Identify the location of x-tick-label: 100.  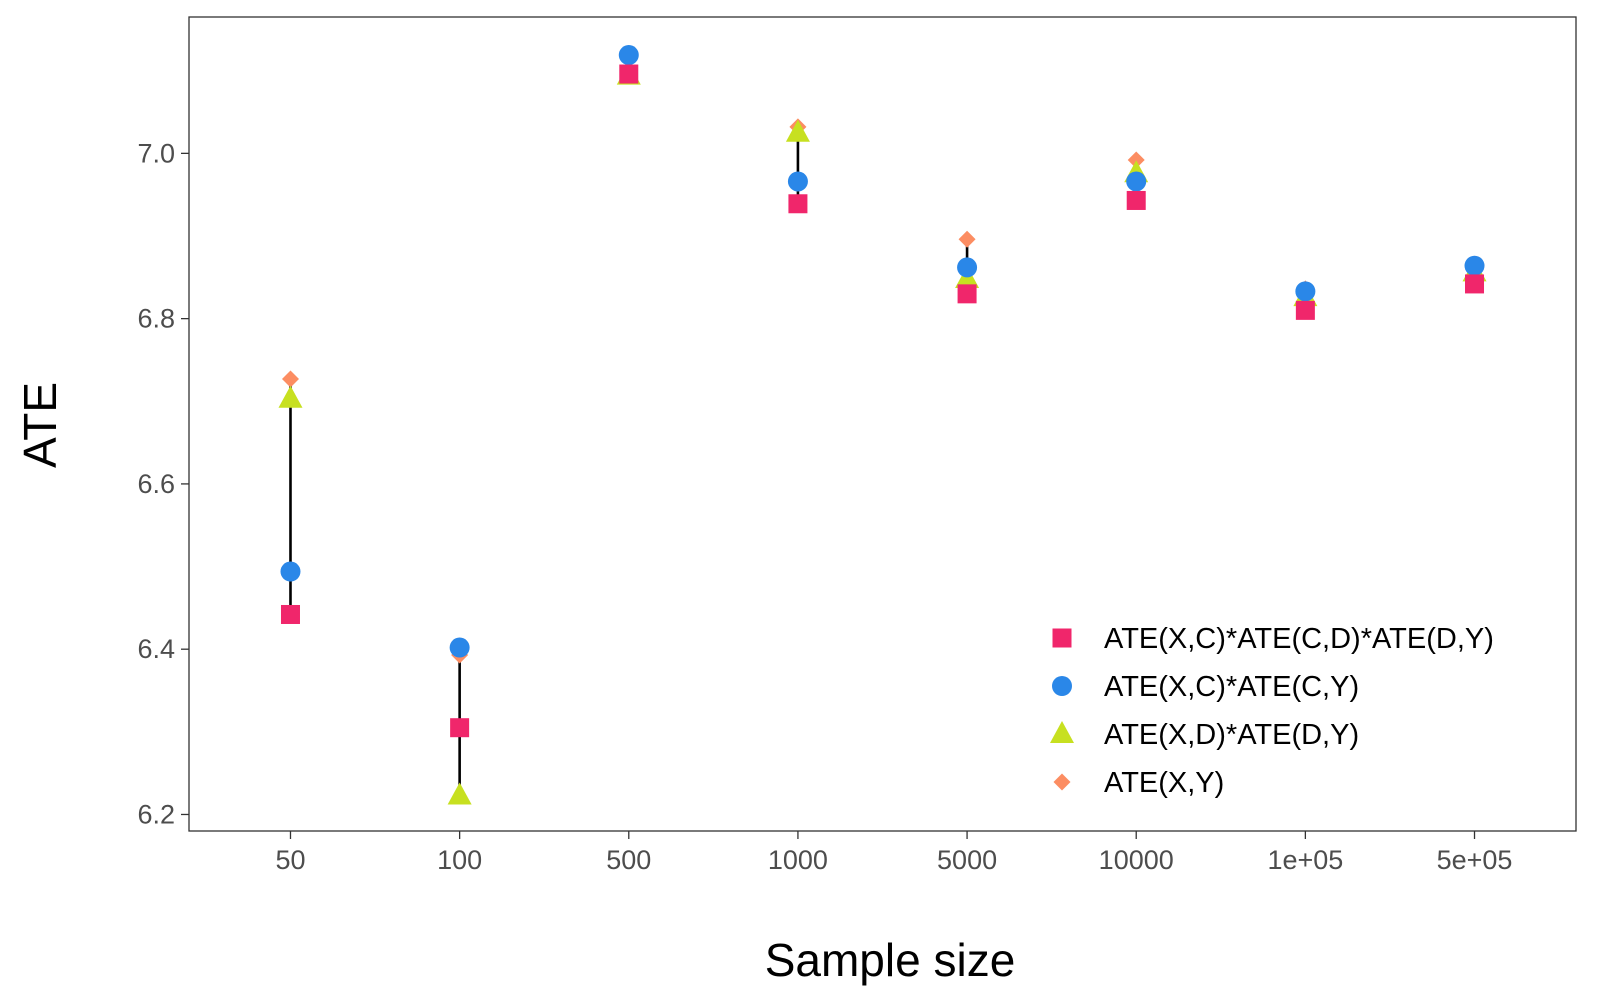
(459, 860).